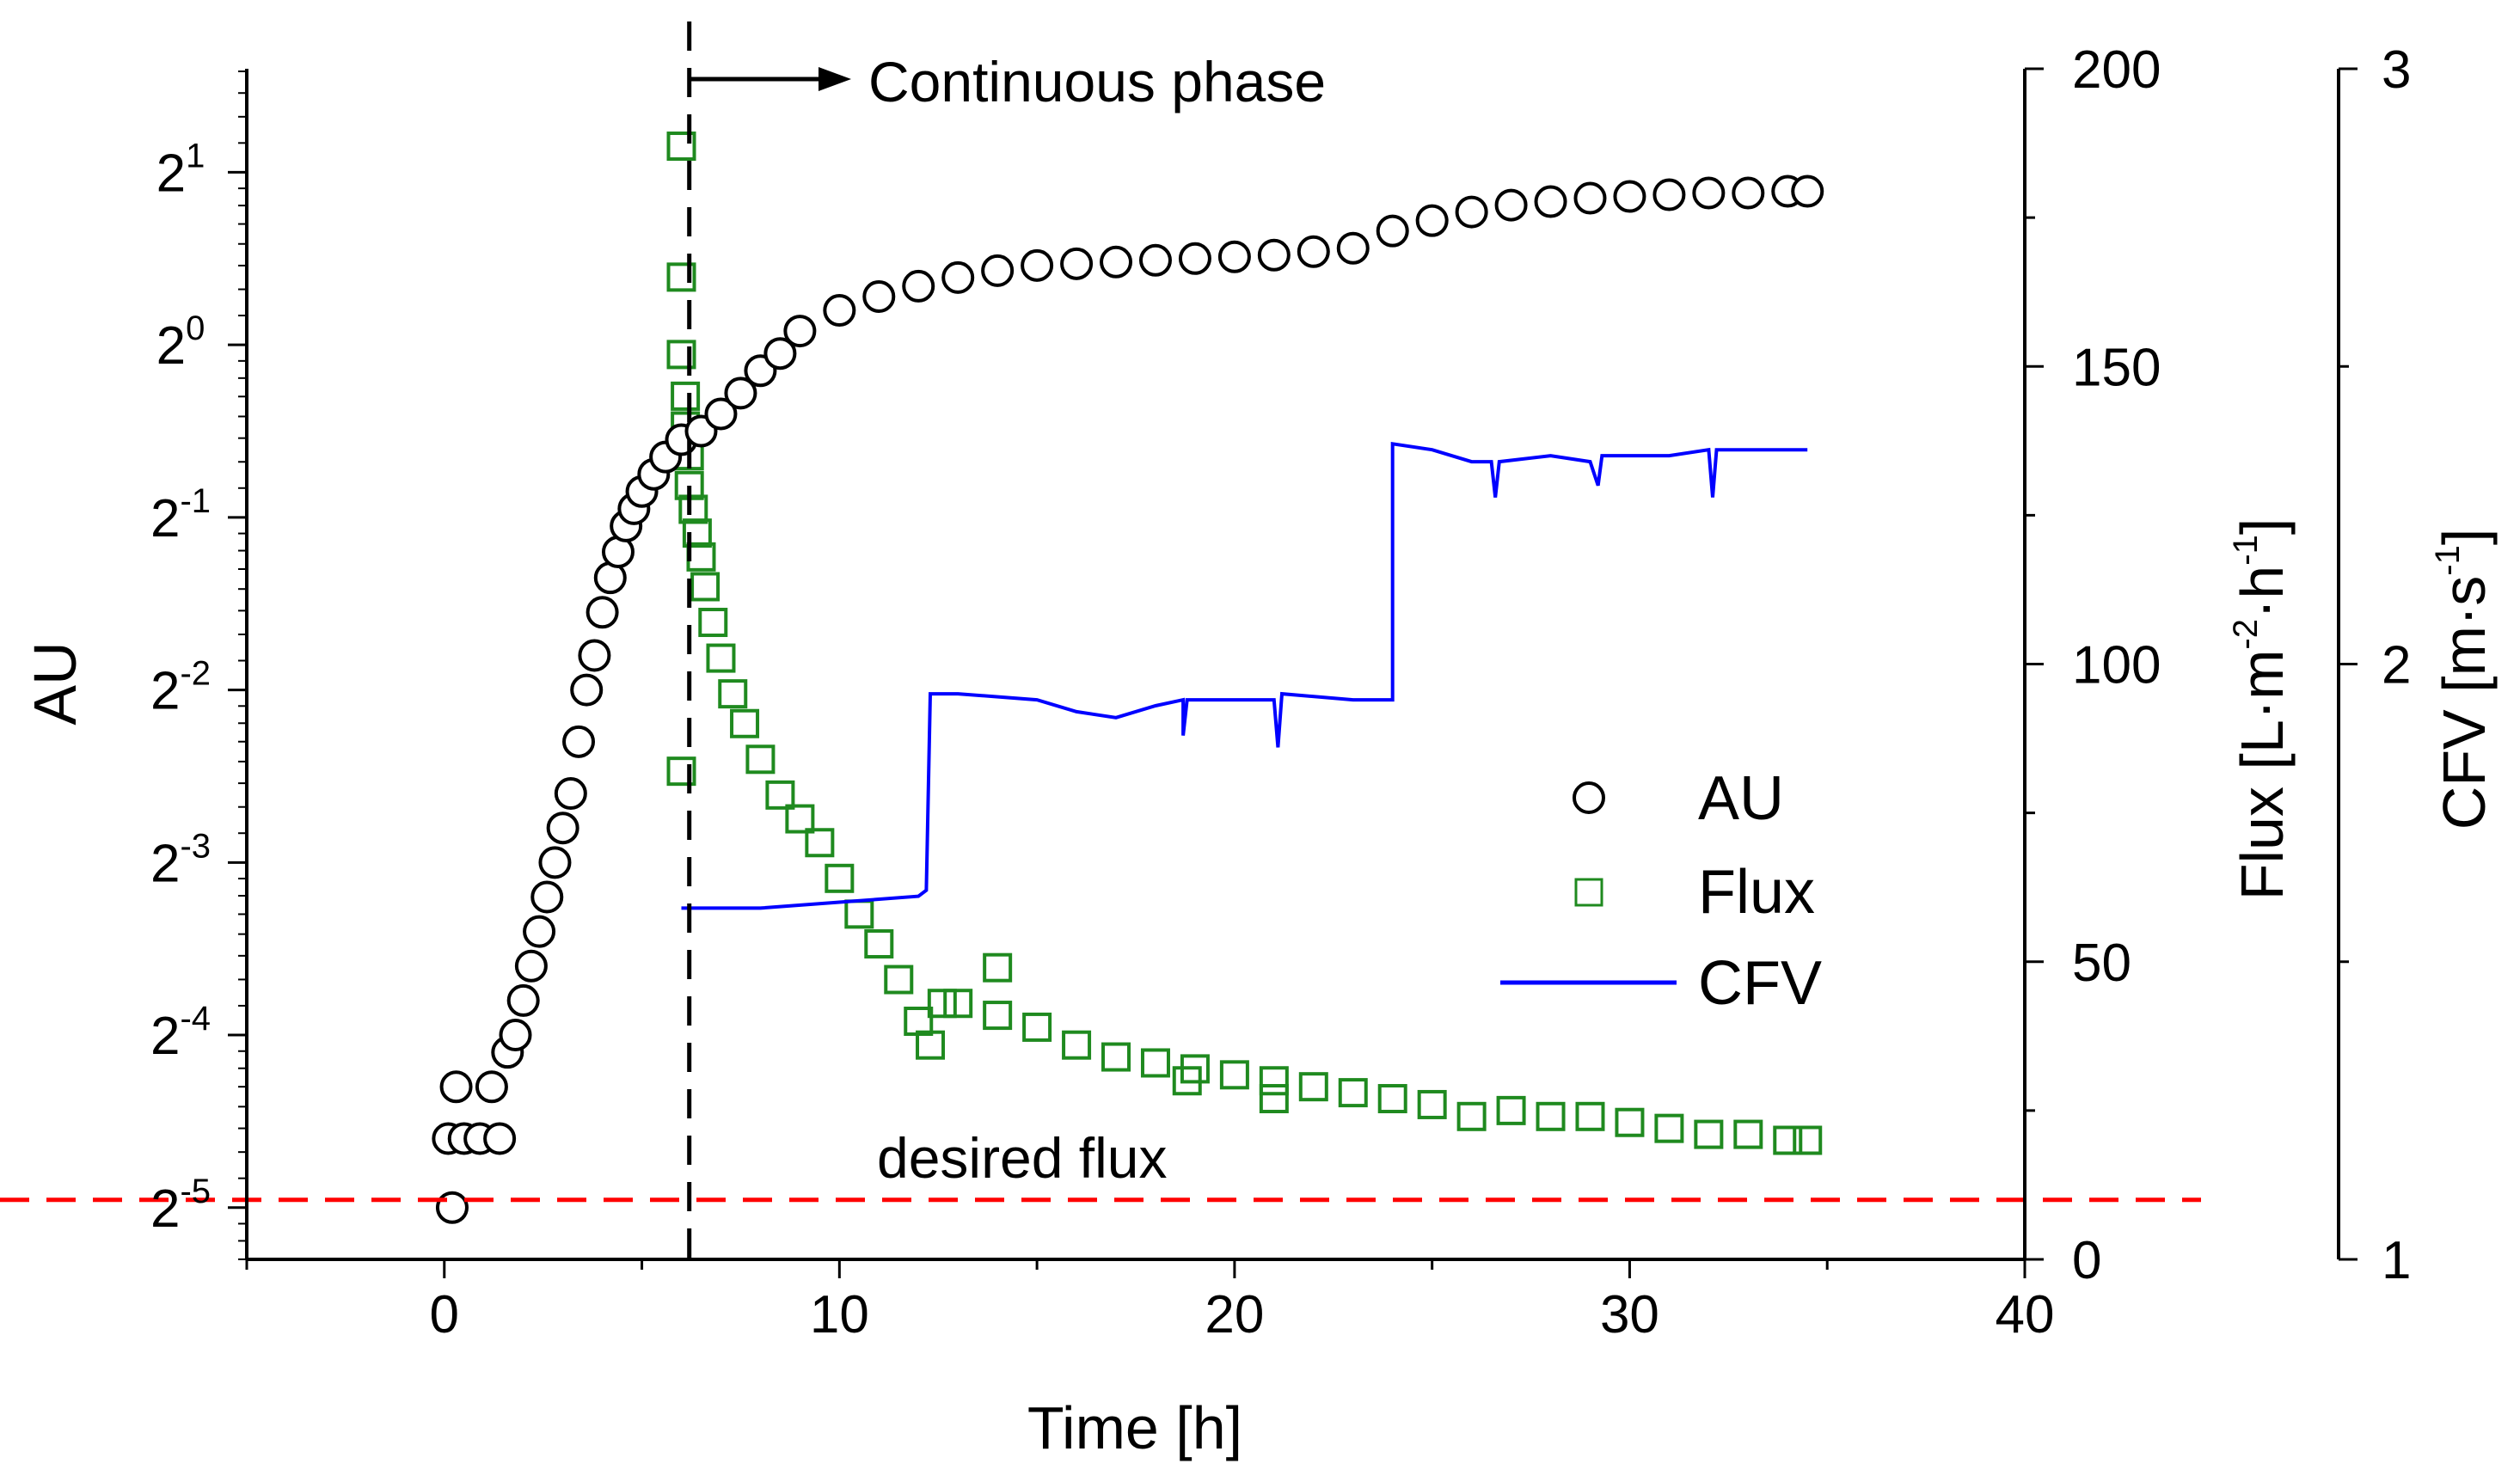  Describe the element at coordinates (835, 79) in the screenshot. I see `phase-arrow-head` at that location.